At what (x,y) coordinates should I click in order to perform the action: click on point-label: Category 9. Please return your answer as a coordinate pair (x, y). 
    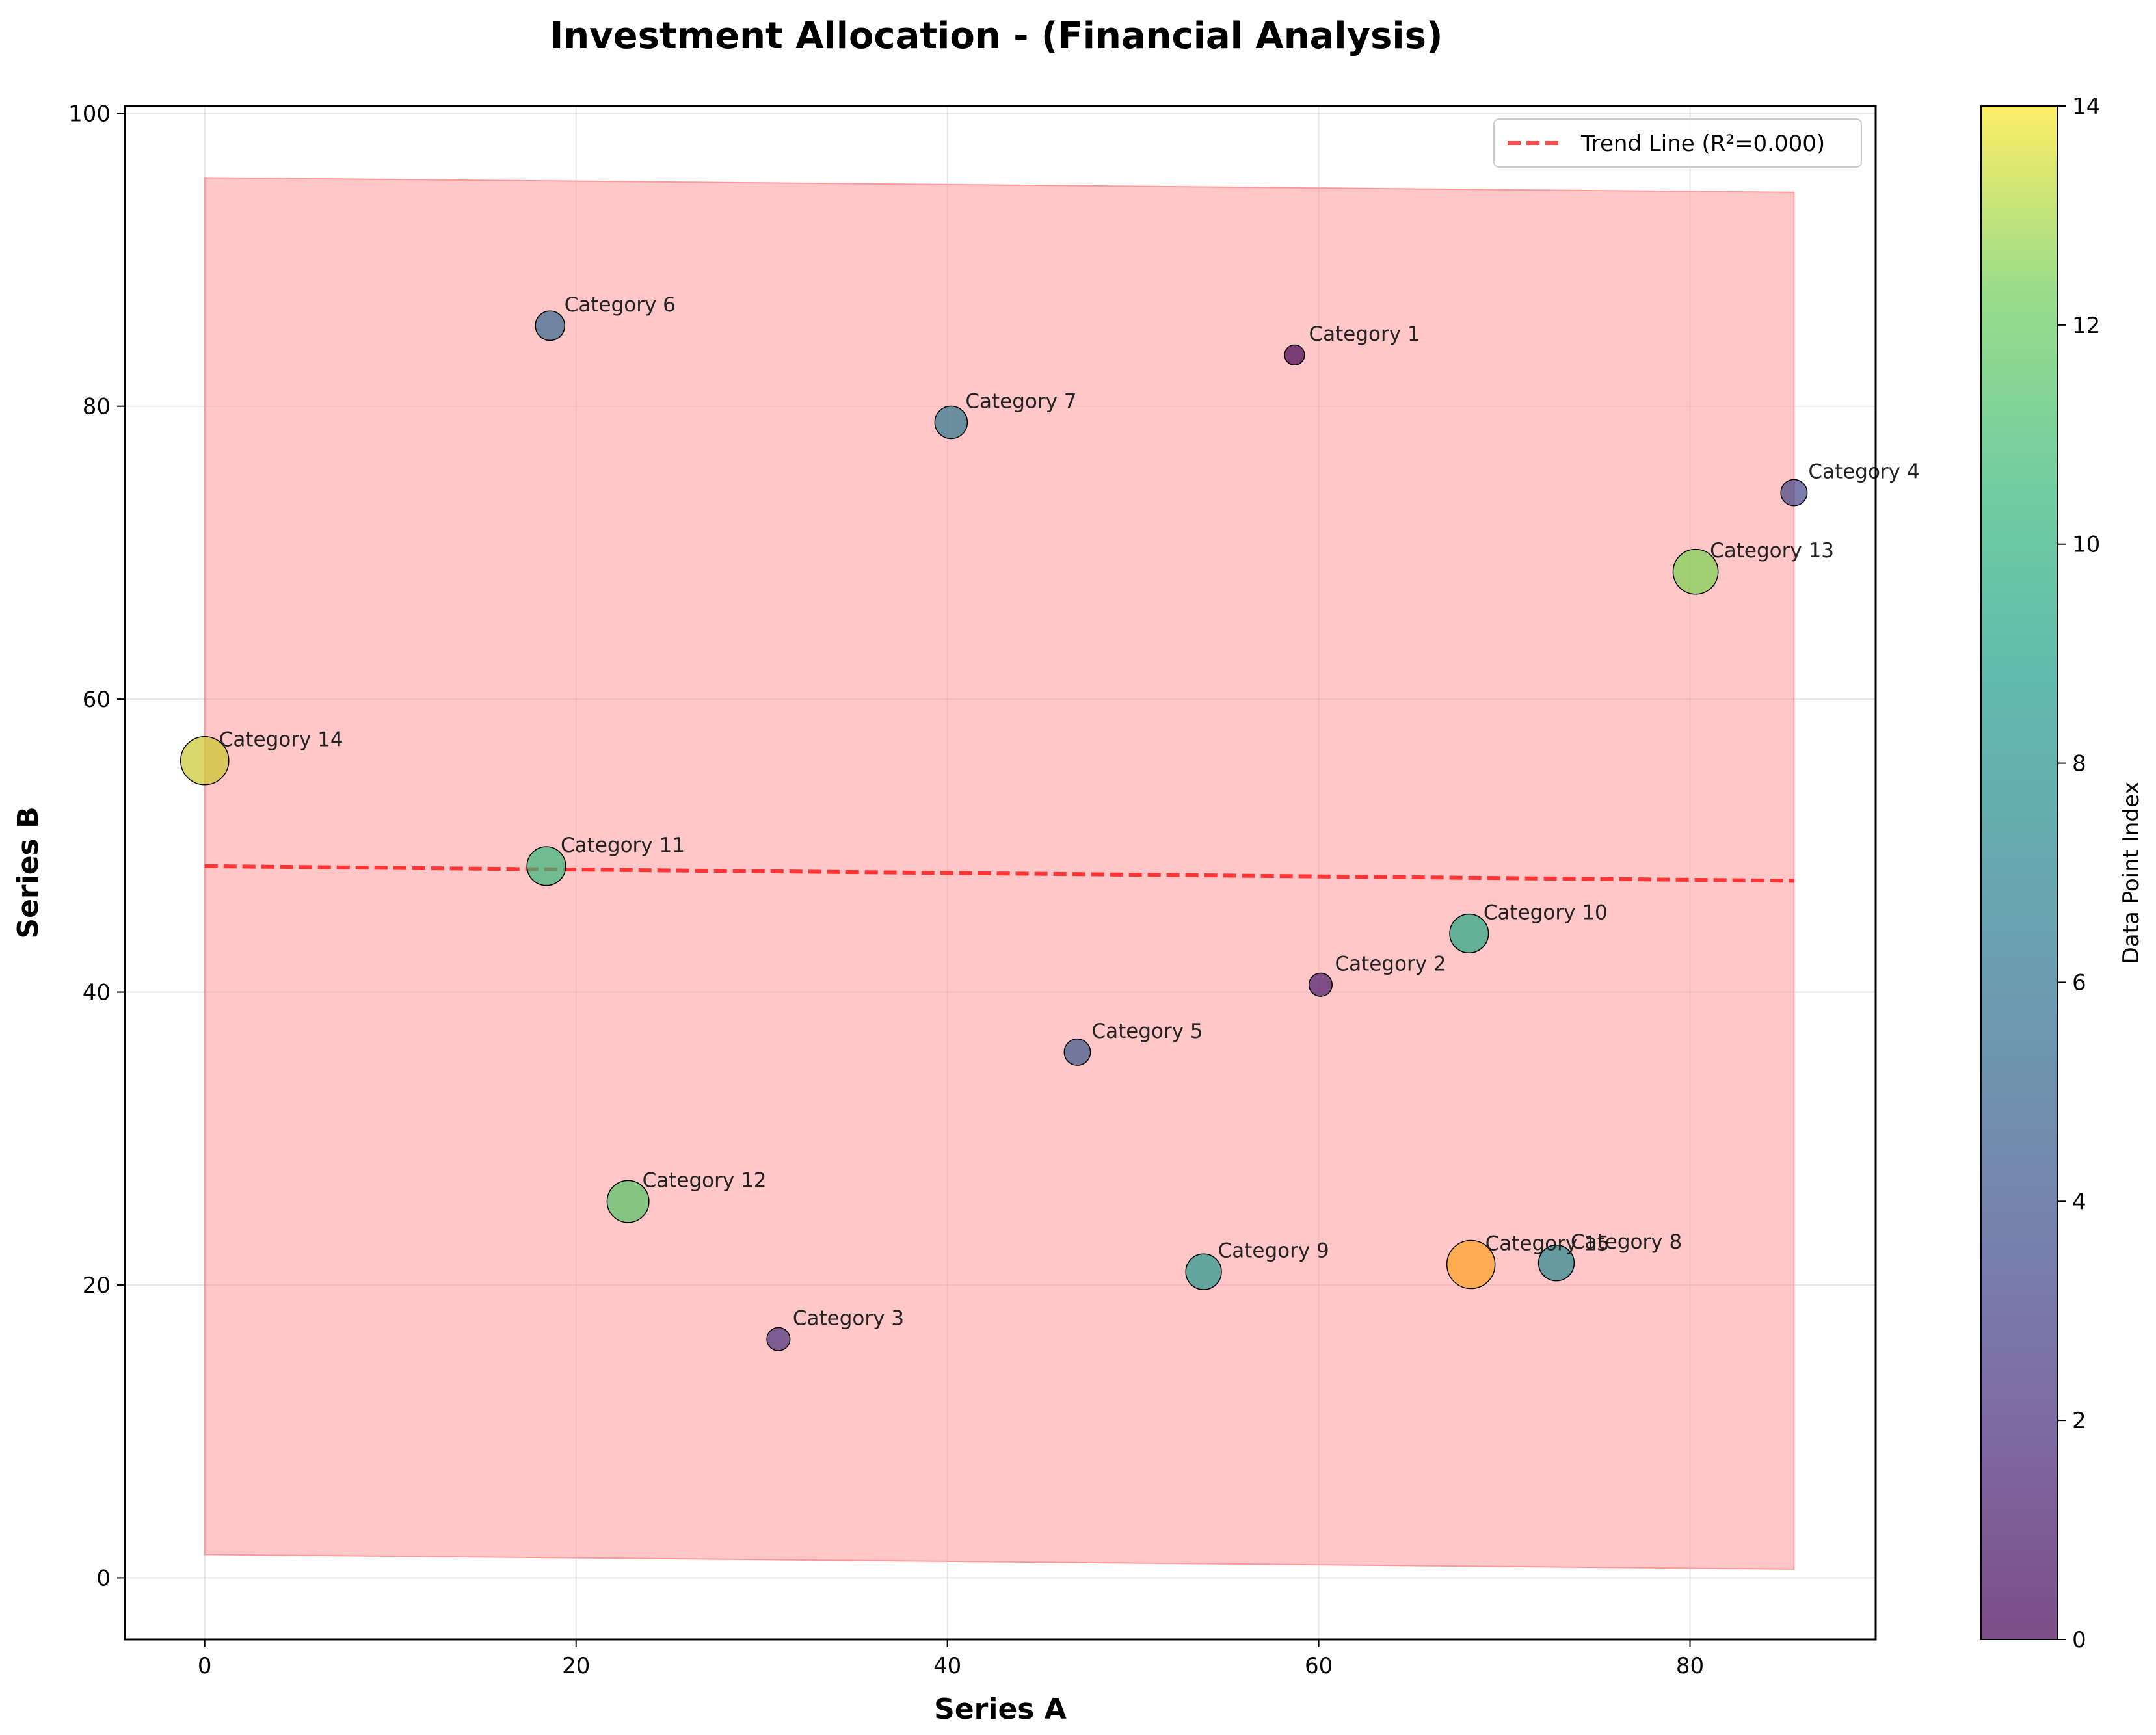
    Looking at the image, I should click on (1273, 1251).